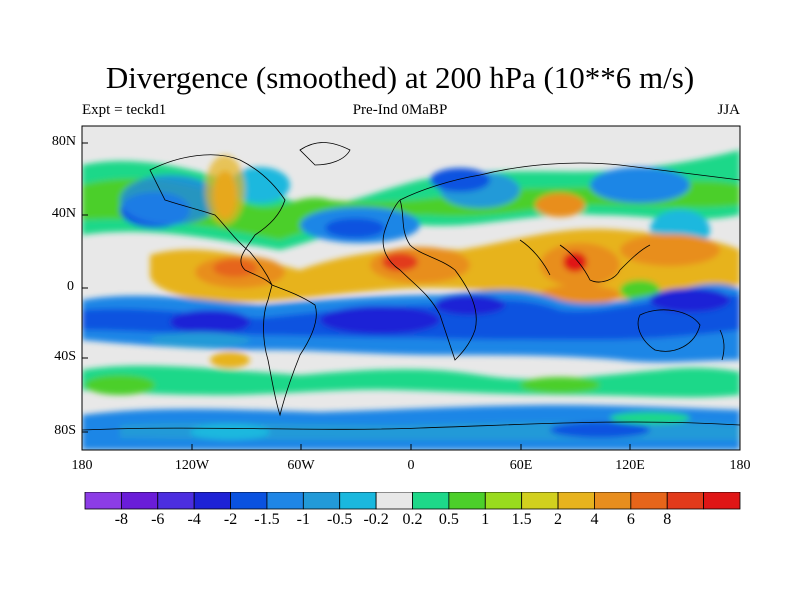  Describe the element at coordinates (267, 519) in the screenshot. I see `colorbar-tick-label: -1.5` at that location.